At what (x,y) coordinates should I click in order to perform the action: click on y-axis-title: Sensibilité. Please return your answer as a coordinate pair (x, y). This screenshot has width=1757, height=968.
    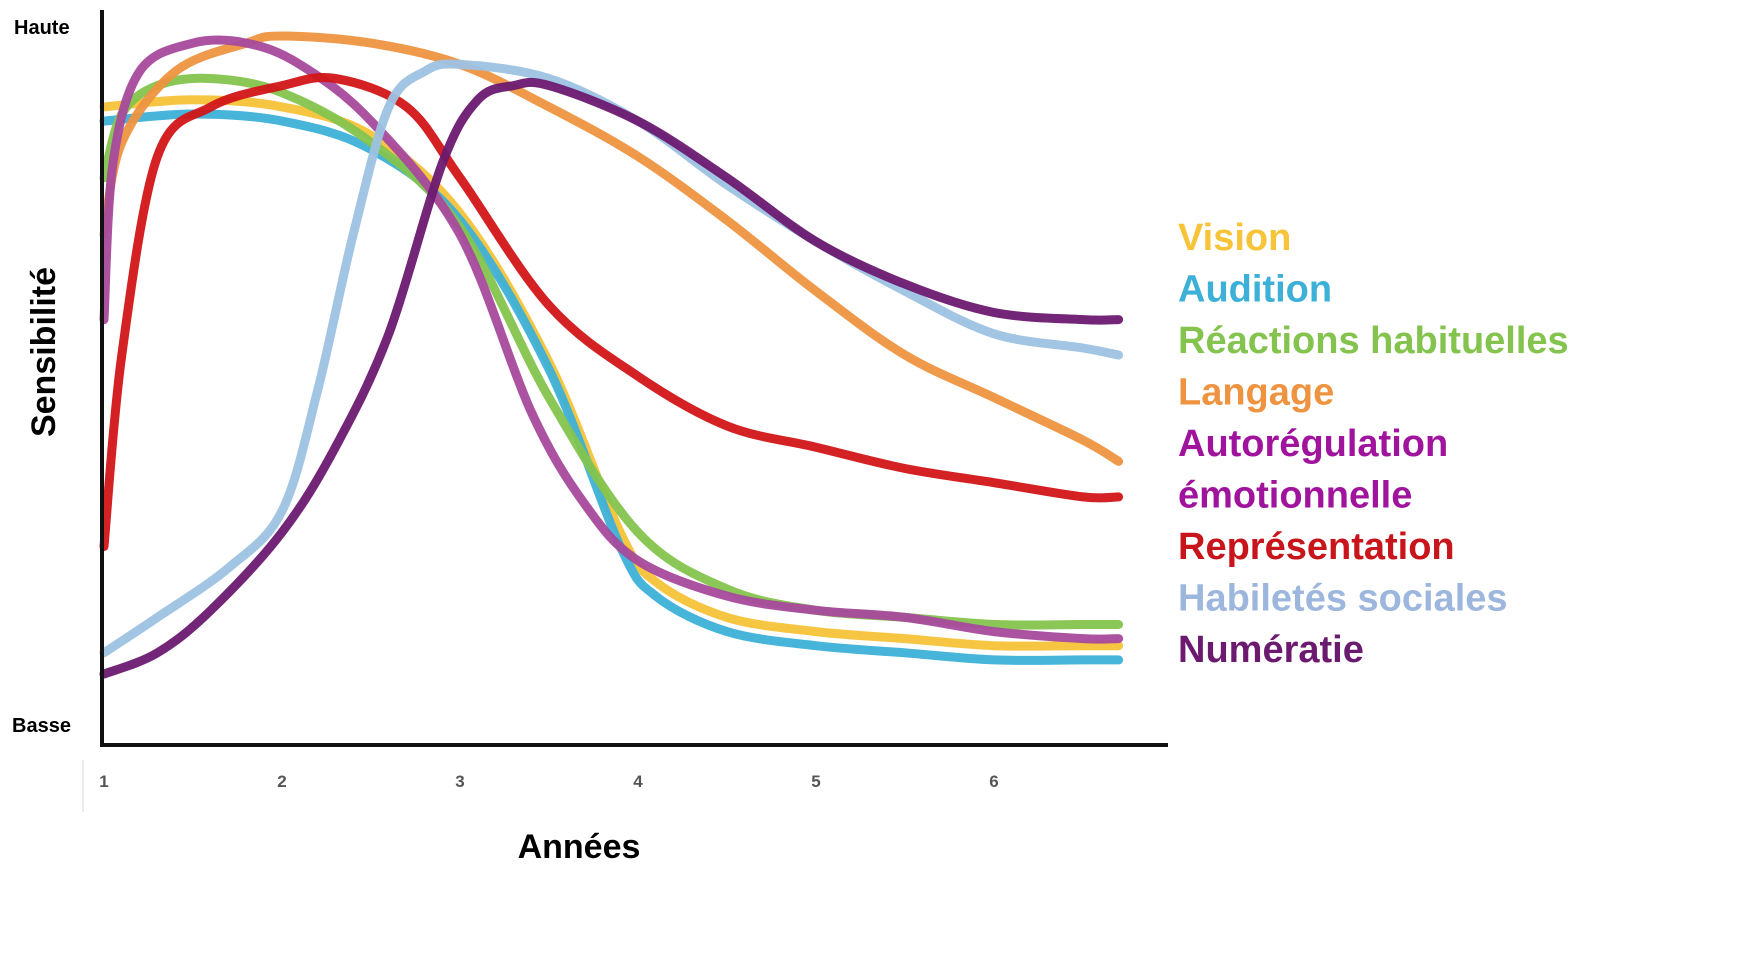
    Looking at the image, I should click on (44, 352).